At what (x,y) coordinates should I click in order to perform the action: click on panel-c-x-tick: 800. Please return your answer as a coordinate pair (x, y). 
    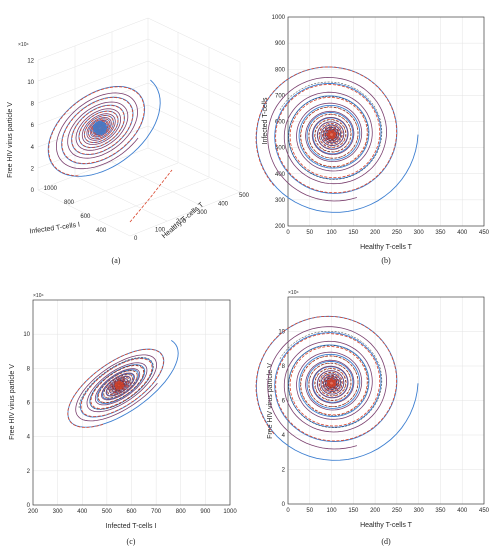
    Looking at the image, I should click on (181, 512).